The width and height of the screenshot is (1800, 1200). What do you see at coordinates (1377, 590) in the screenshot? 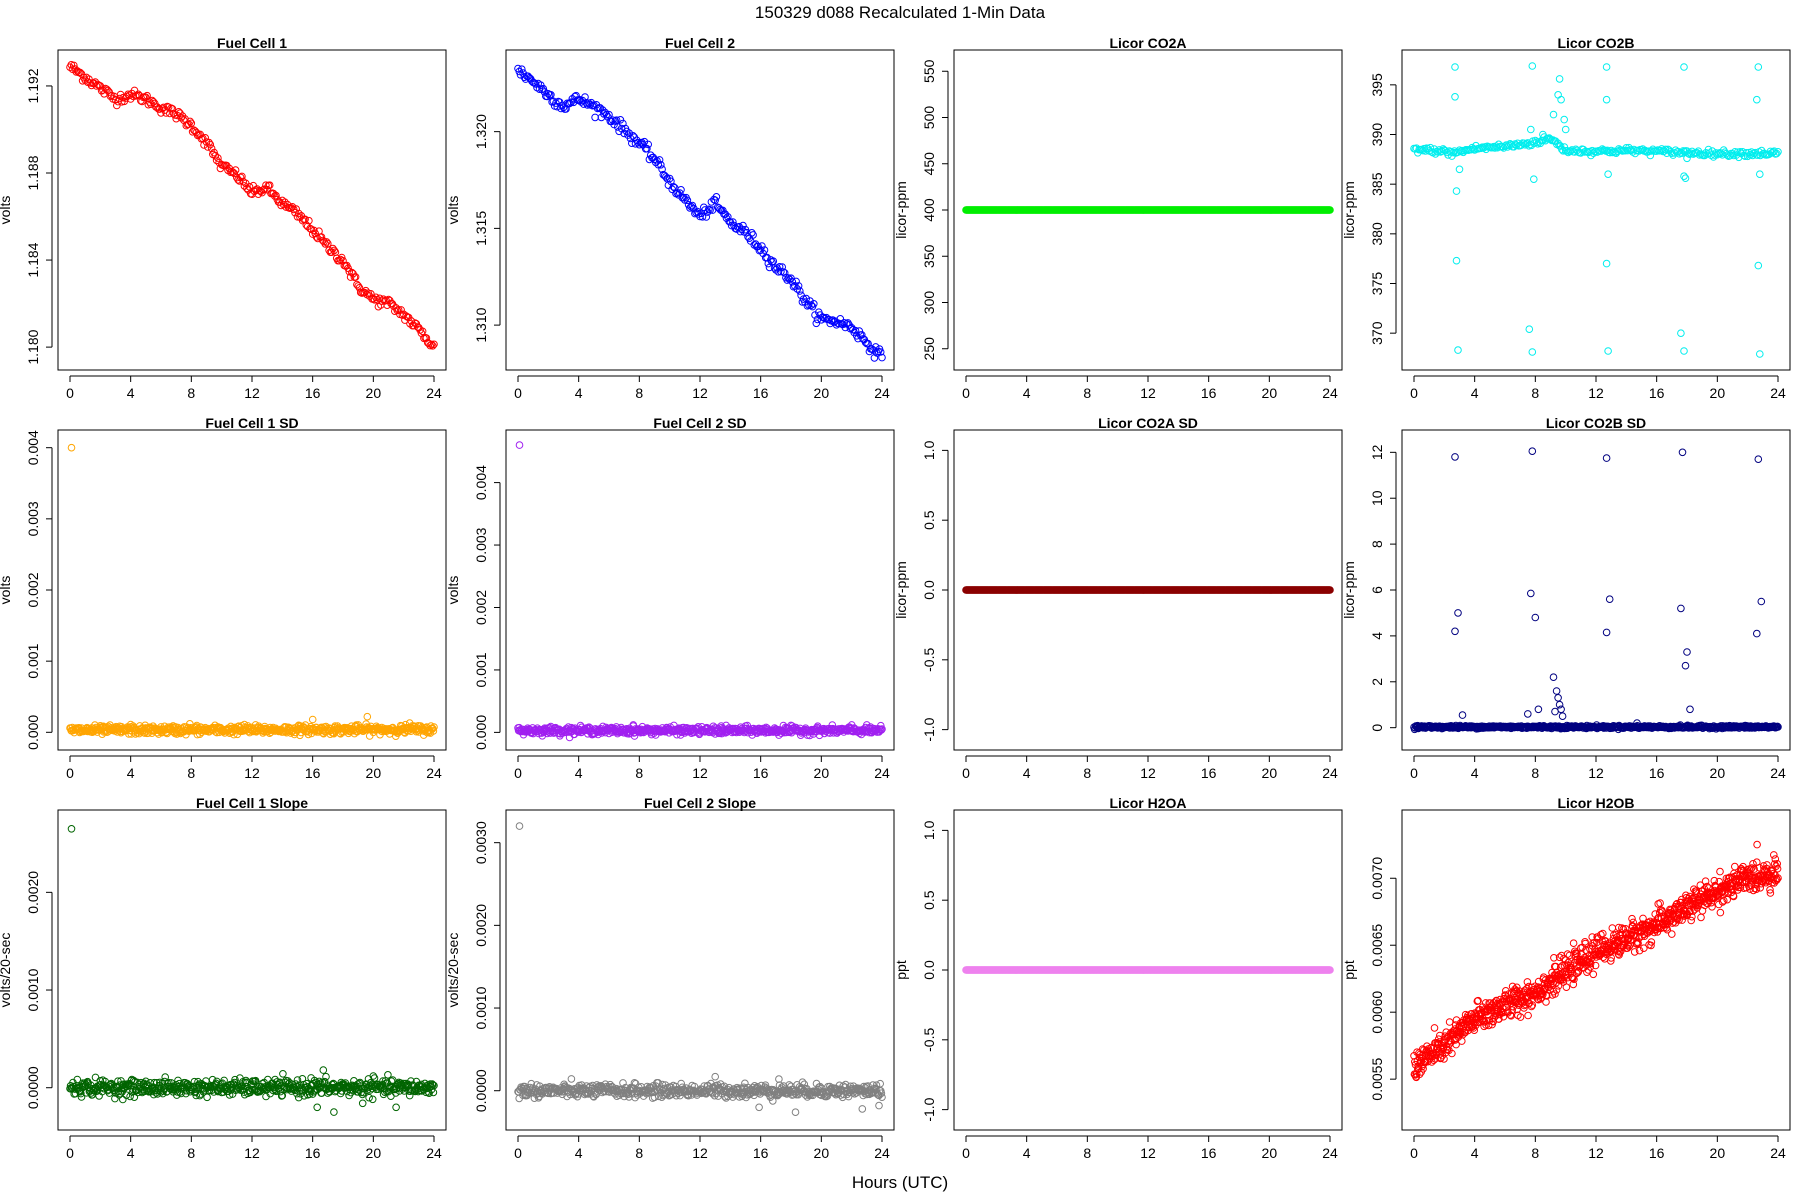
I see `y-tick-label: 6` at bounding box center [1377, 590].